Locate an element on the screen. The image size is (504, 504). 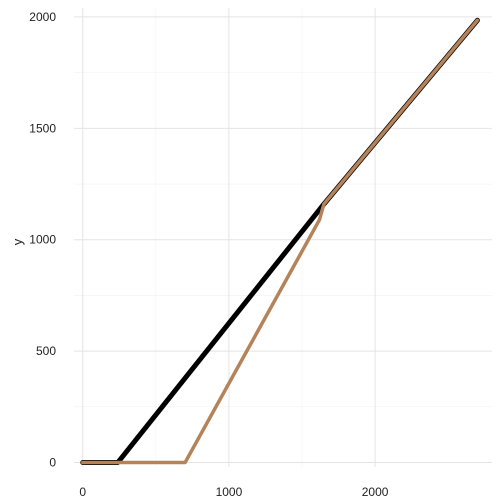
y-tick-label: 500 is located at coordinates (46, 351).